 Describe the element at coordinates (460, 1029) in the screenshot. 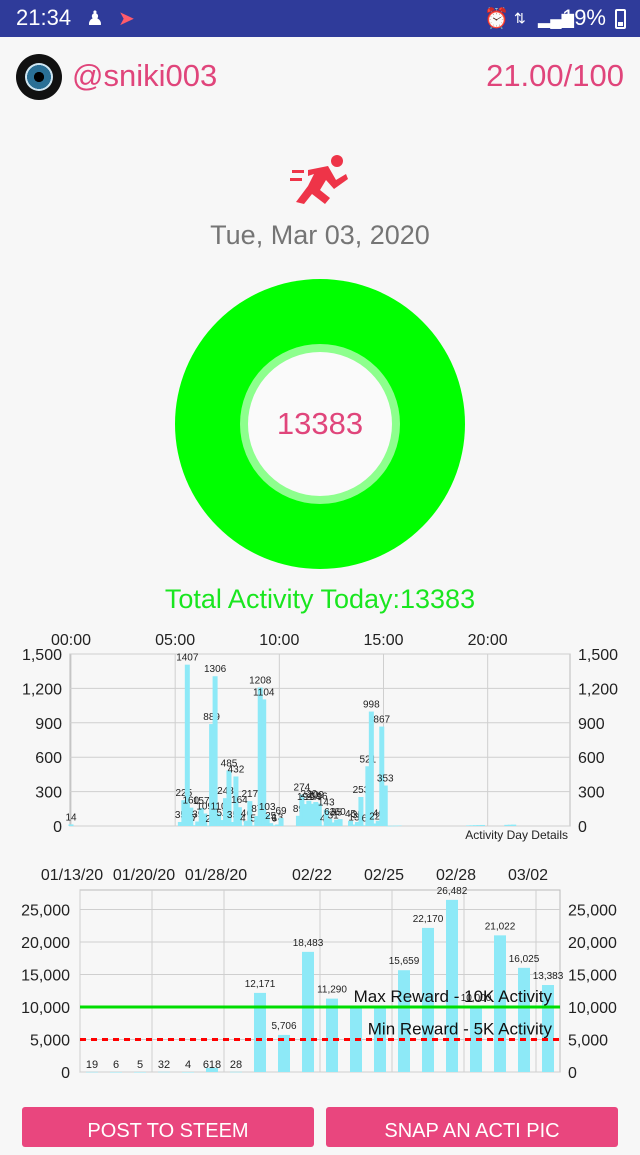

I see `min-reward-label: Min Reward - 5K Activity` at that location.